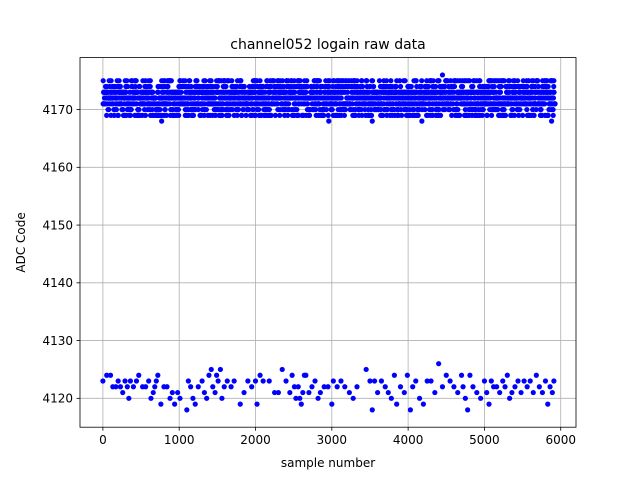  Describe the element at coordinates (57, 225) in the screenshot. I see `y-tick-label: 4150` at that location.